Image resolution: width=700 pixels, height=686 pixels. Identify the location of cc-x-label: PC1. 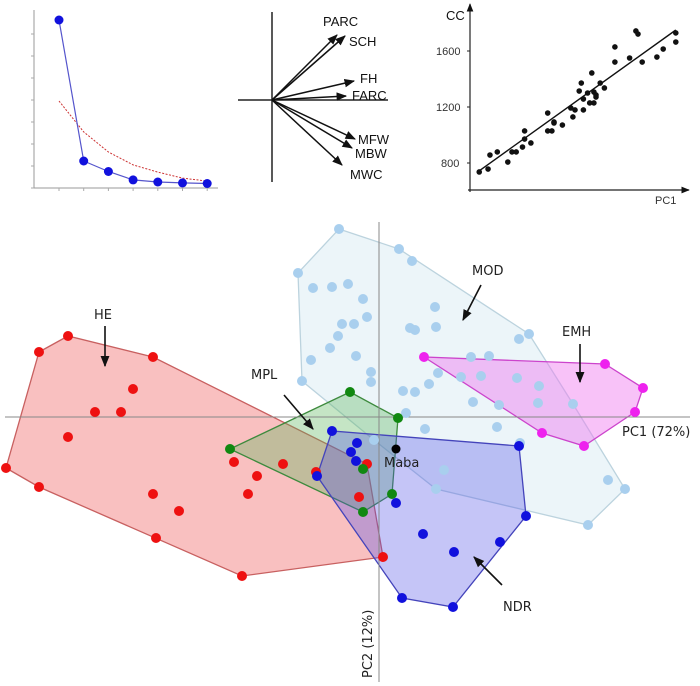
(665, 201).